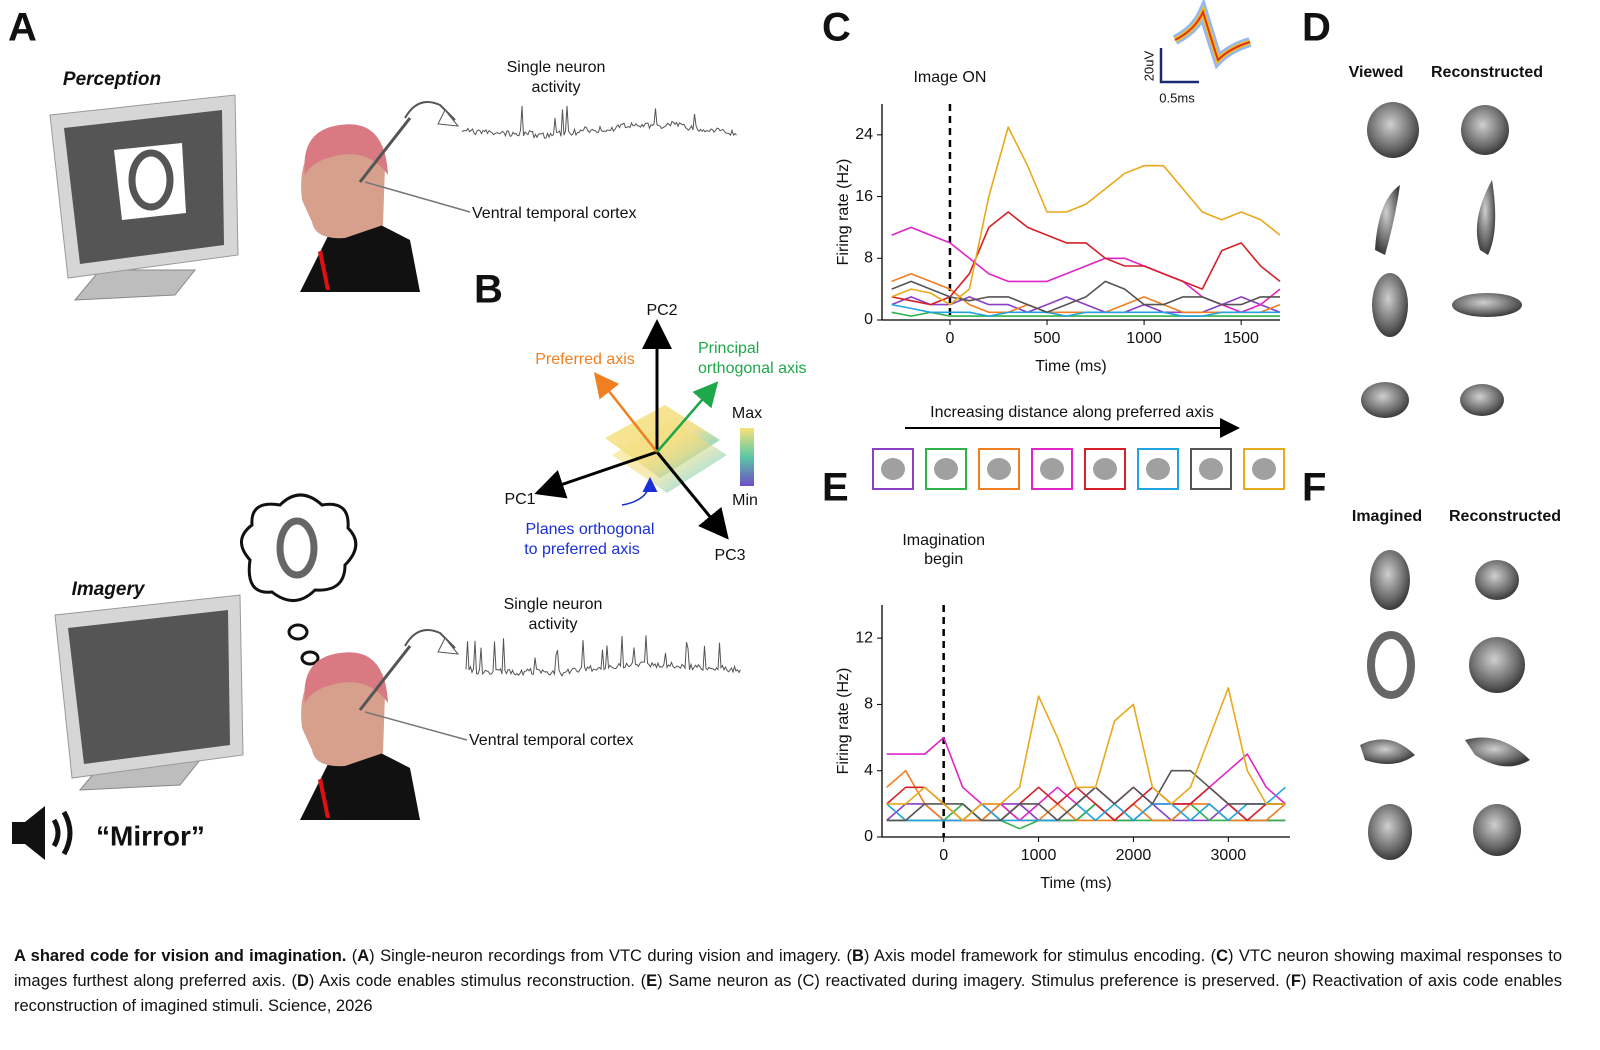  What do you see at coordinates (836, 28) in the screenshot?
I see `panel-label: C` at bounding box center [836, 28].